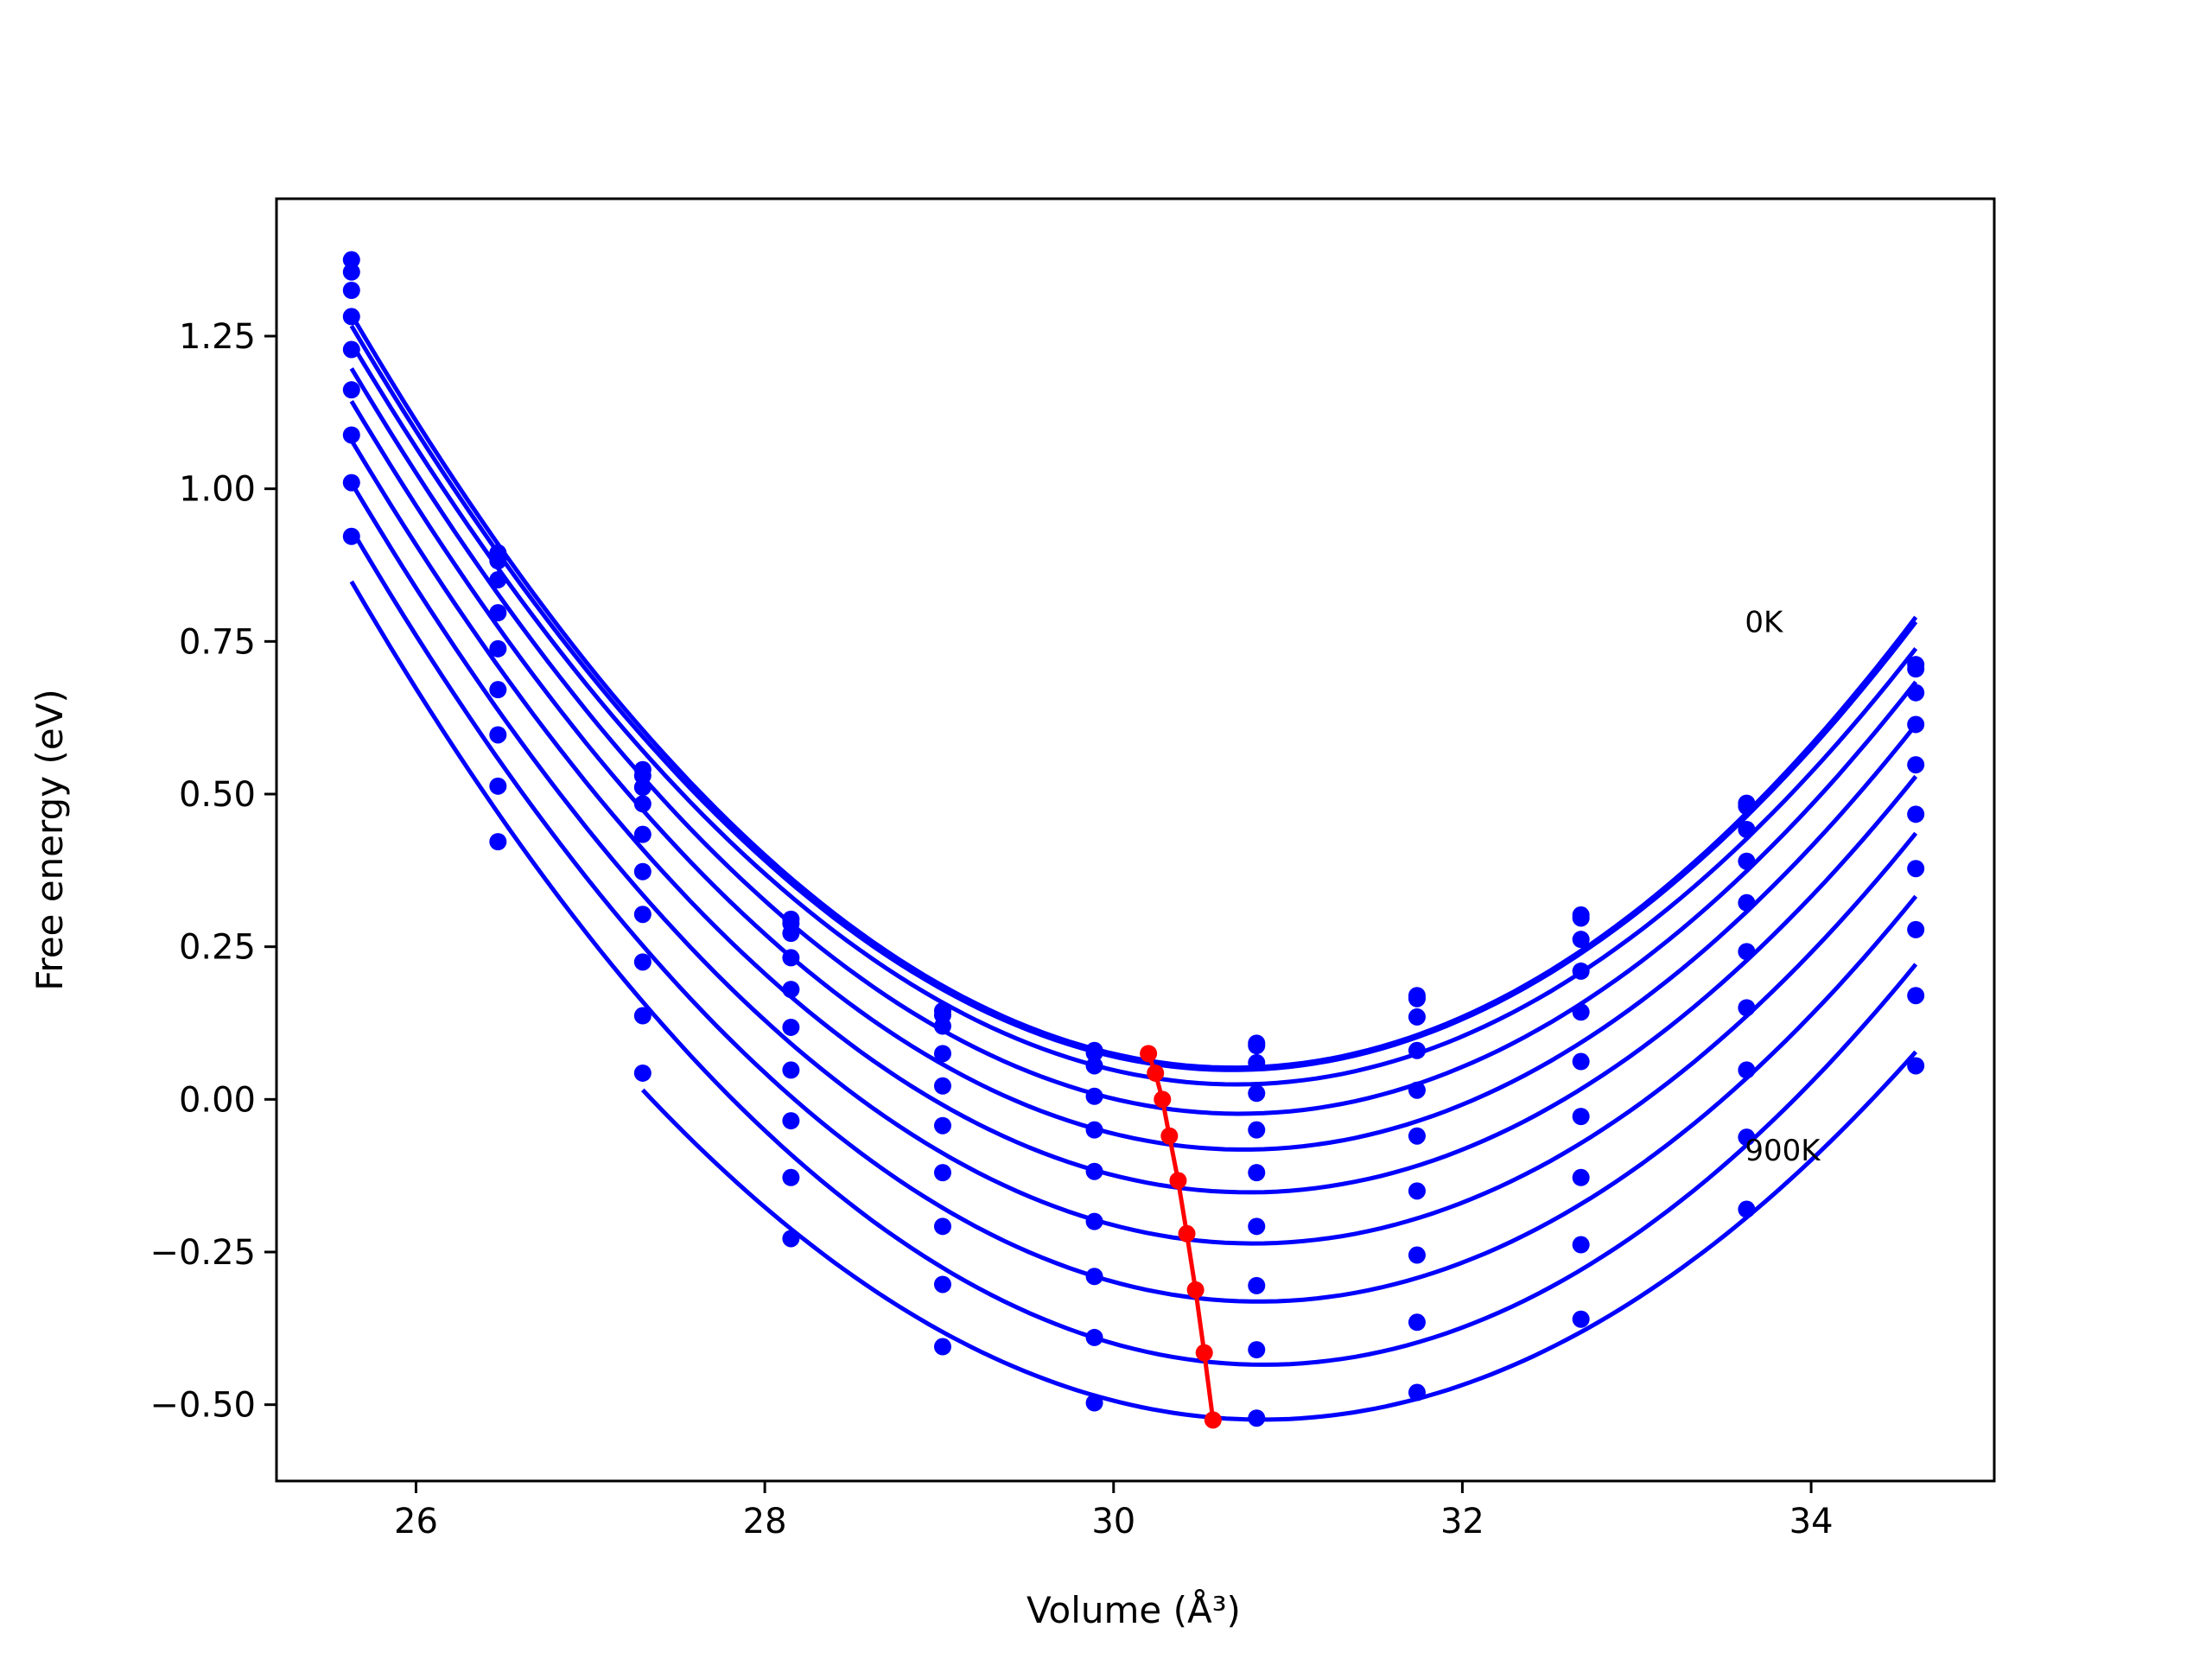 This screenshot has height=1659, width=2212. Describe the element at coordinates (1462, 1521) in the screenshot. I see `x-tick-label: 32` at that location.